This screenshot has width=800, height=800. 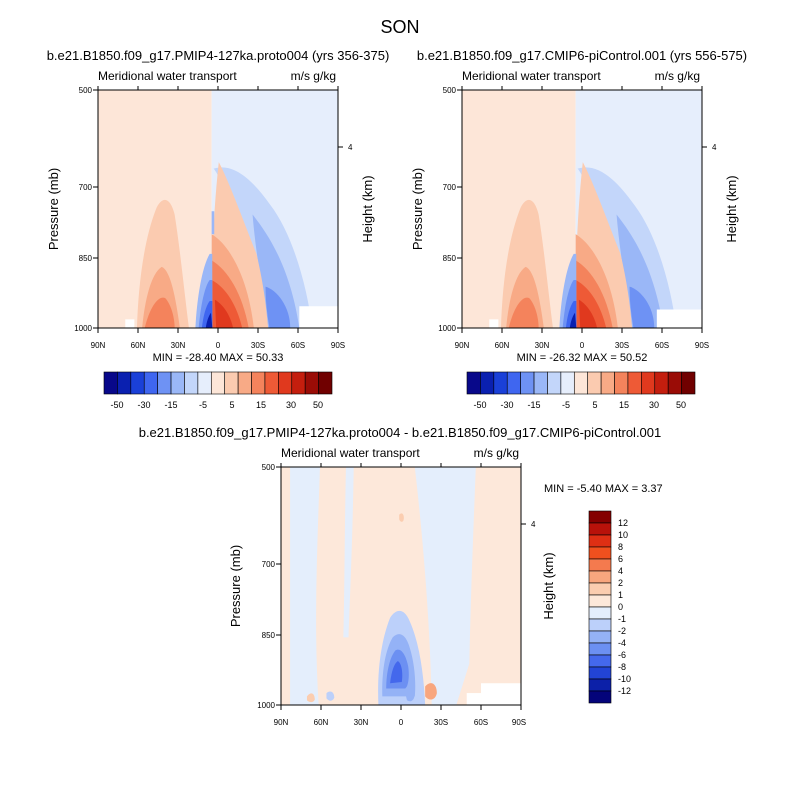 I want to click on x-tick-label: 90S, so click(x=519, y=722).